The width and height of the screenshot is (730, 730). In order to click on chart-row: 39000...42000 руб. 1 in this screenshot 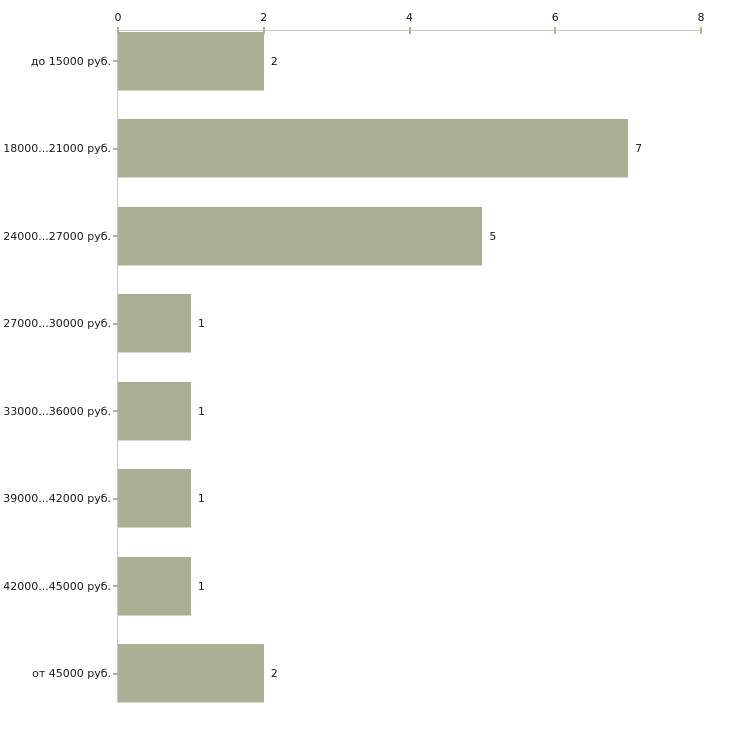, I will do `click(352, 513)`.